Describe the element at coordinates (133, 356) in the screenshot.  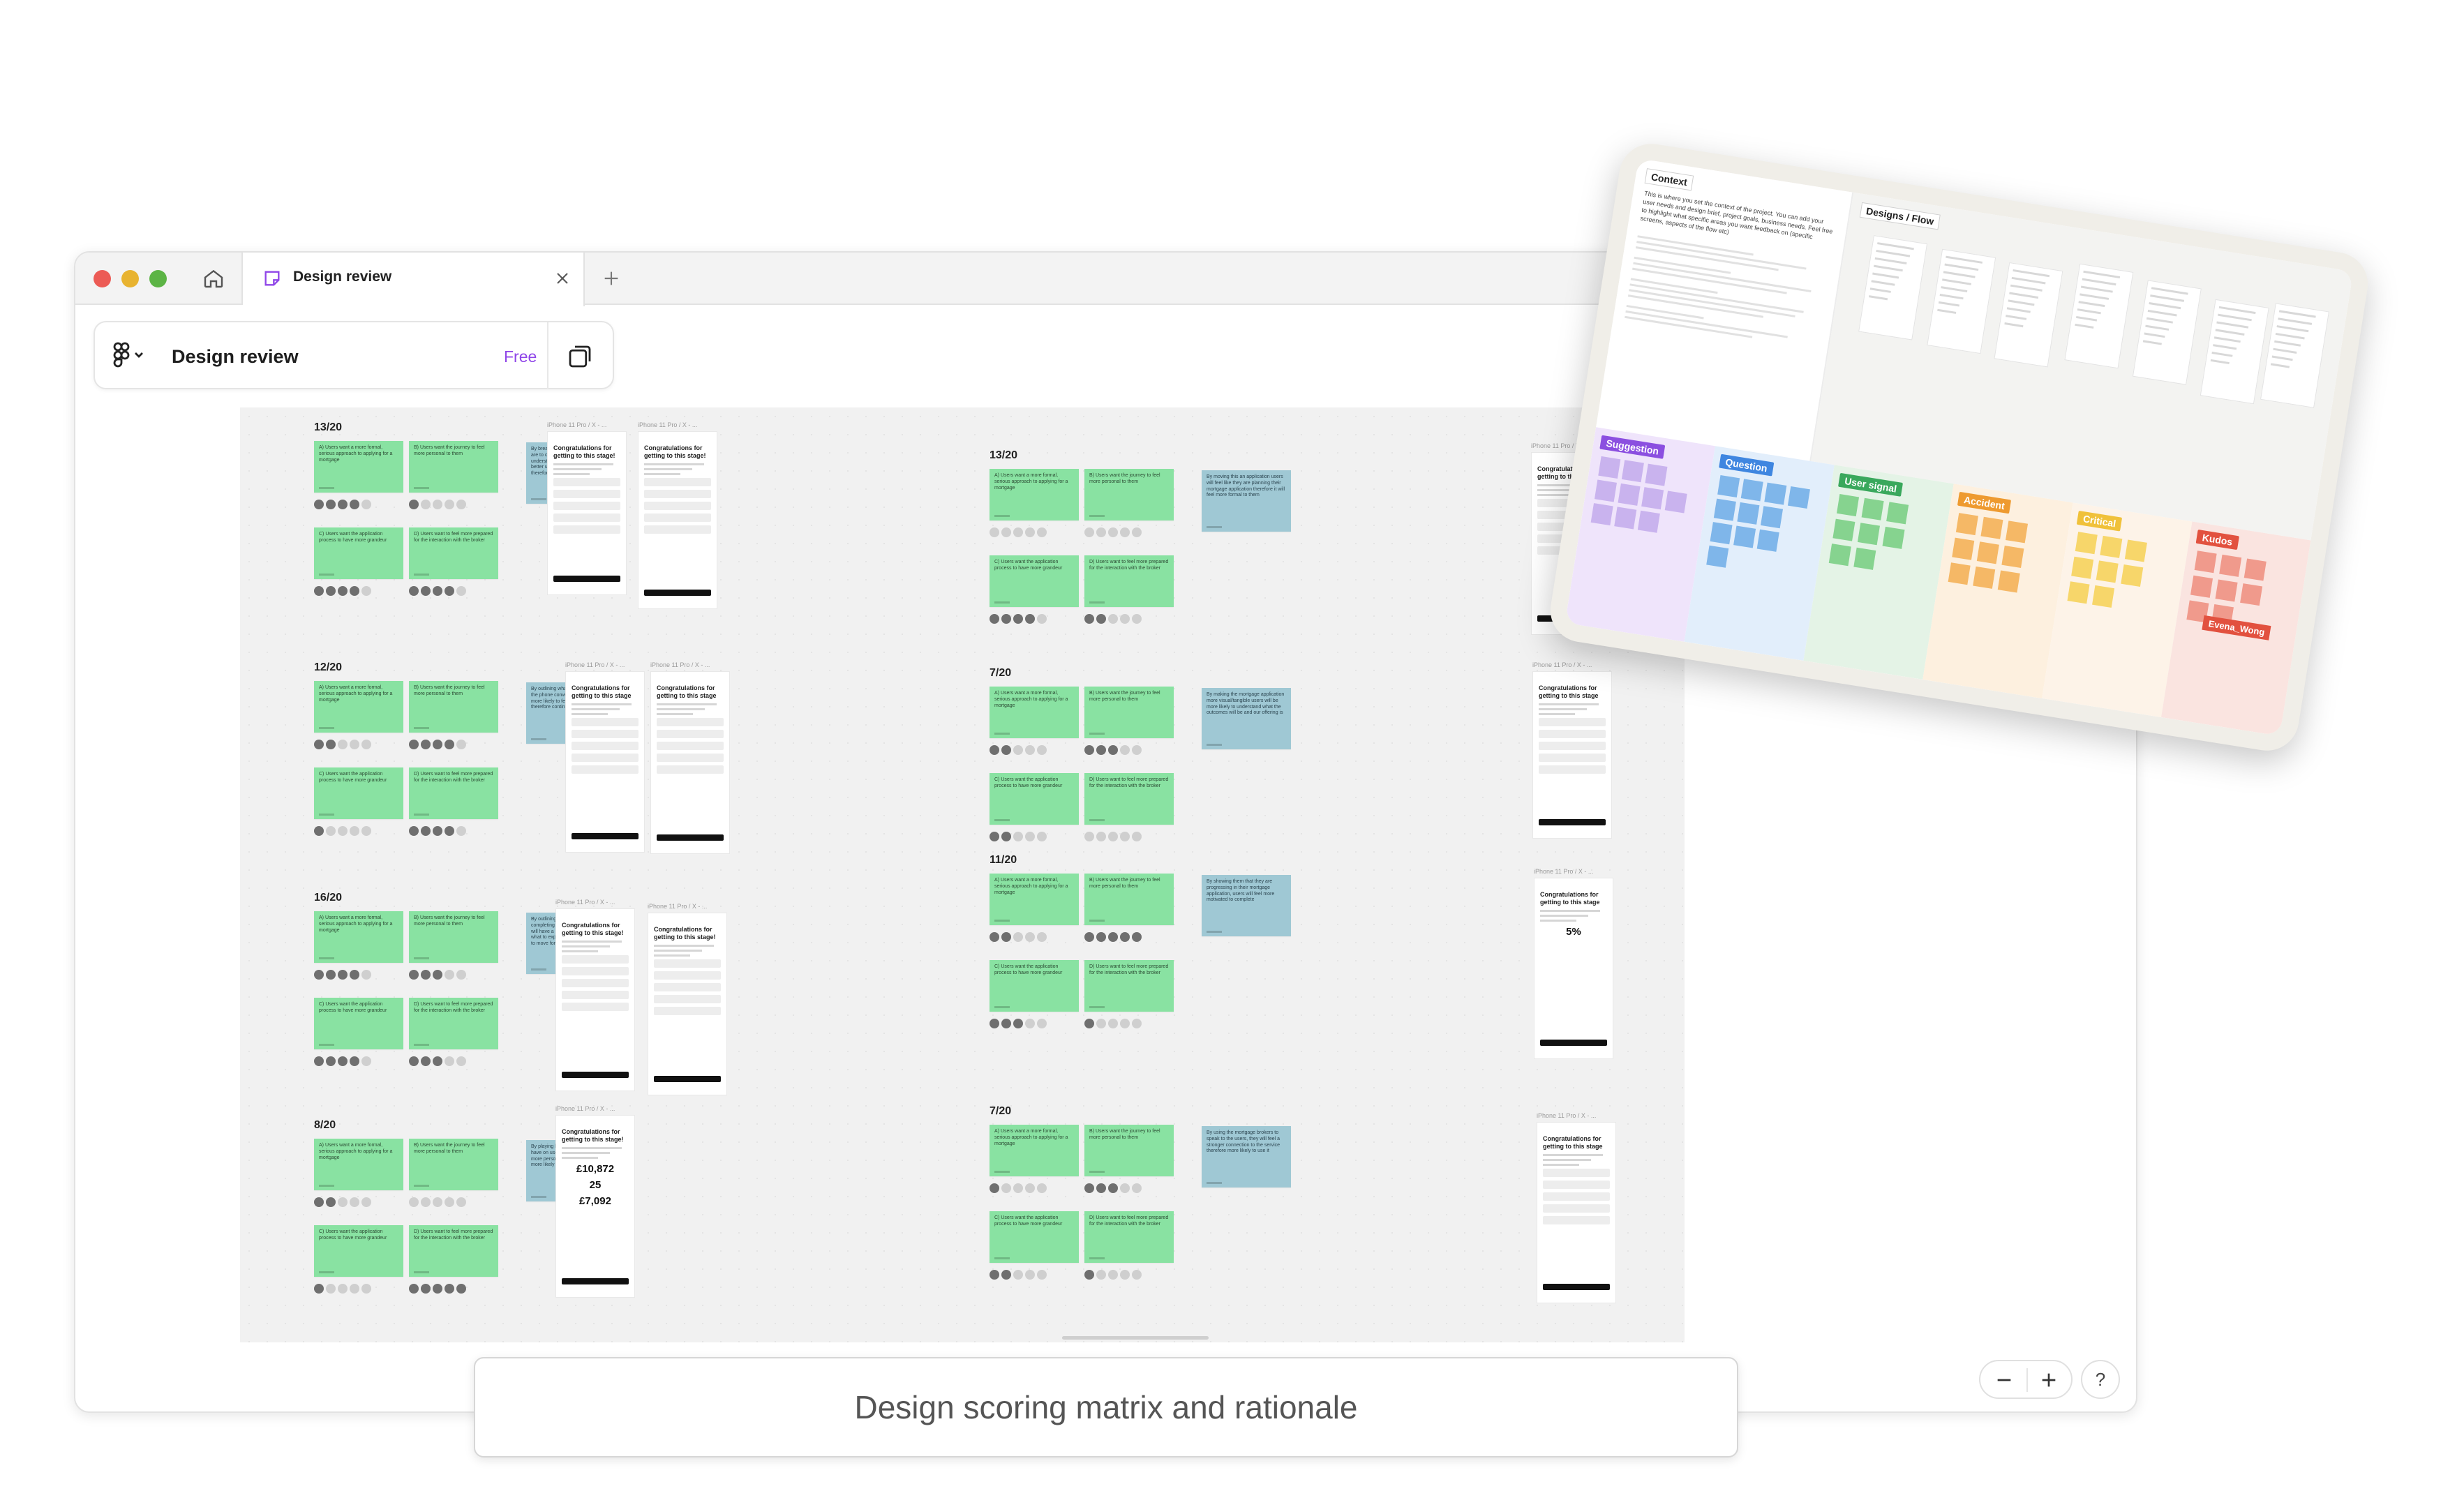
I see `main-menu-icon` at that location.